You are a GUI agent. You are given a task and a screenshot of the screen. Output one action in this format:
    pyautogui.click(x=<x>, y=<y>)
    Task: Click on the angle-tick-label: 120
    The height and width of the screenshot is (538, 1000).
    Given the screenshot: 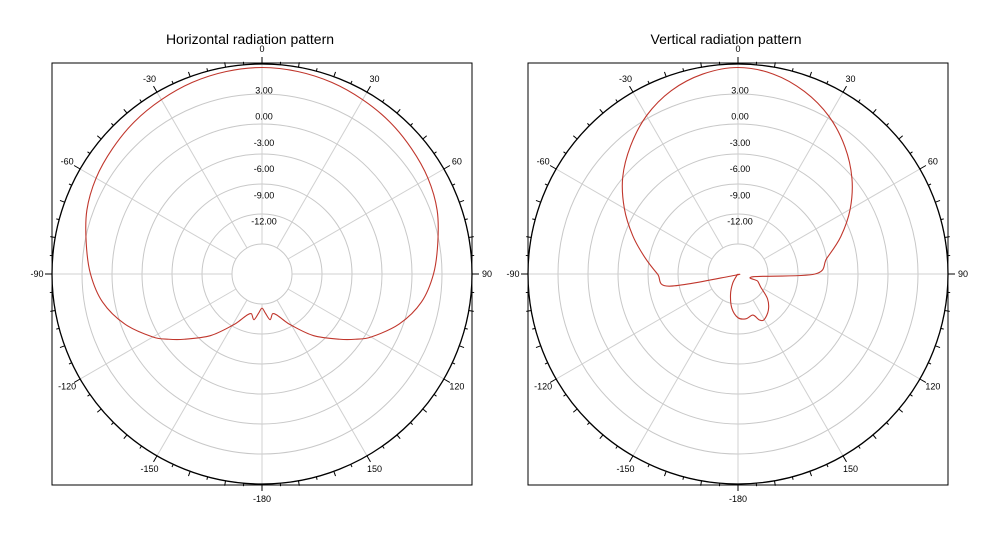 What is the action you would take?
    pyautogui.click(x=456, y=387)
    